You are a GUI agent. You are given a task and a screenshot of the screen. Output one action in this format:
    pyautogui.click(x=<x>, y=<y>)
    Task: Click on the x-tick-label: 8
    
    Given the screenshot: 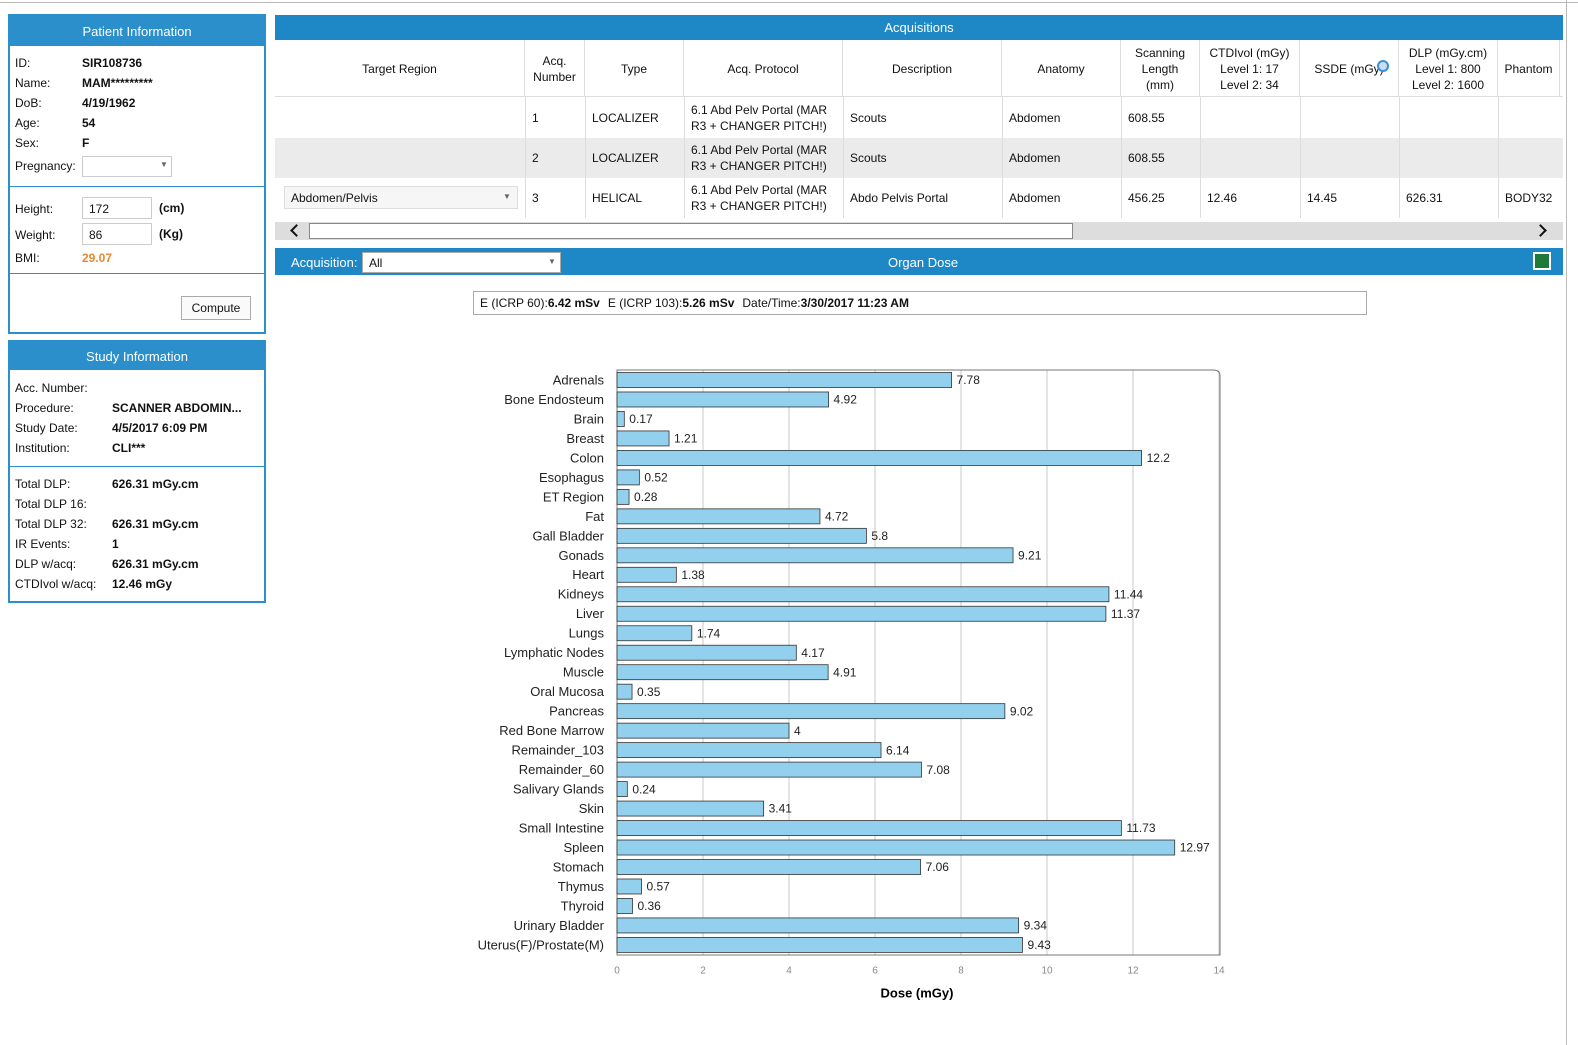 What is the action you would take?
    pyautogui.click(x=961, y=971)
    